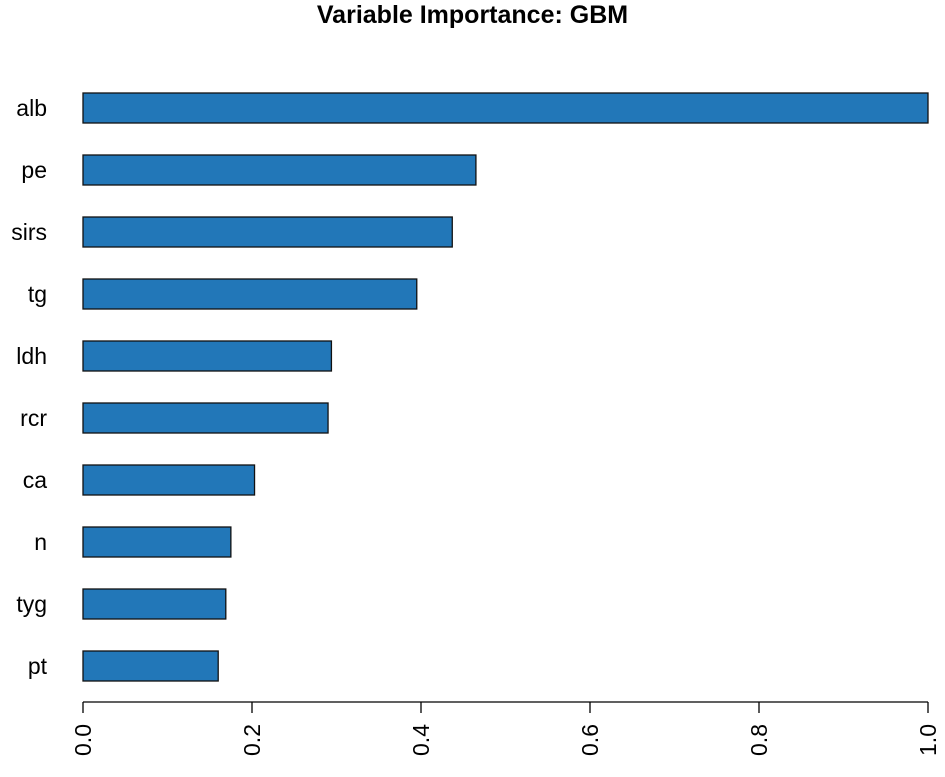 This screenshot has width=945, height=777. Describe the element at coordinates (590, 740) in the screenshot. I see `x-tick-label: 0.6` at that location.